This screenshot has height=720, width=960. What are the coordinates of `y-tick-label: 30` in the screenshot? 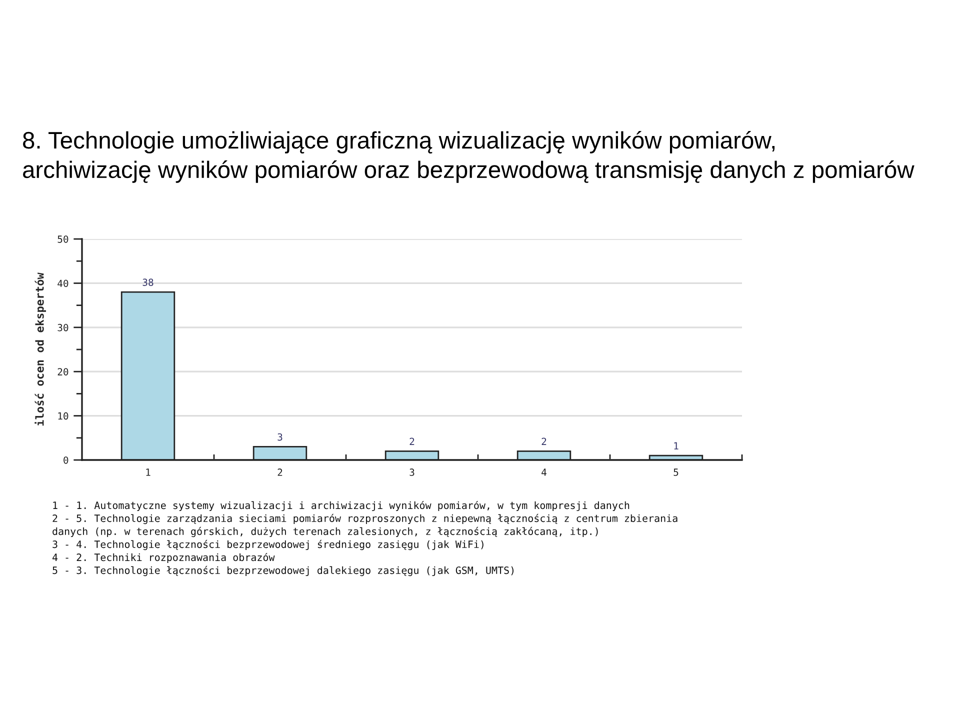 It's located at (63, 328).